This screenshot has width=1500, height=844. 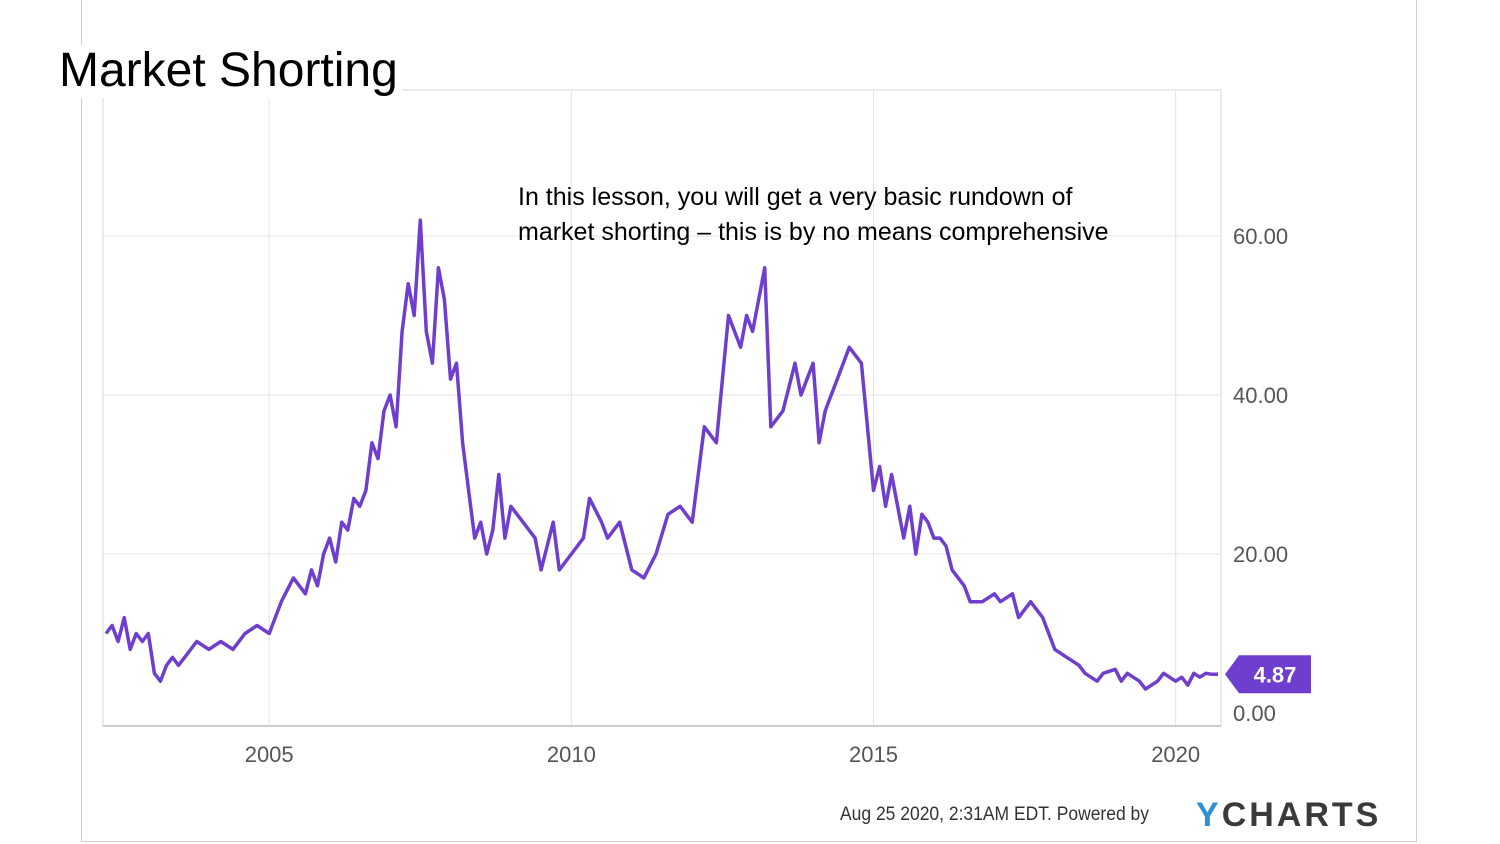 What do you see at coordinates (230, 71) in the screenshot?
I see `slide-title: Market Shorting` at bounding box center [230, 71].